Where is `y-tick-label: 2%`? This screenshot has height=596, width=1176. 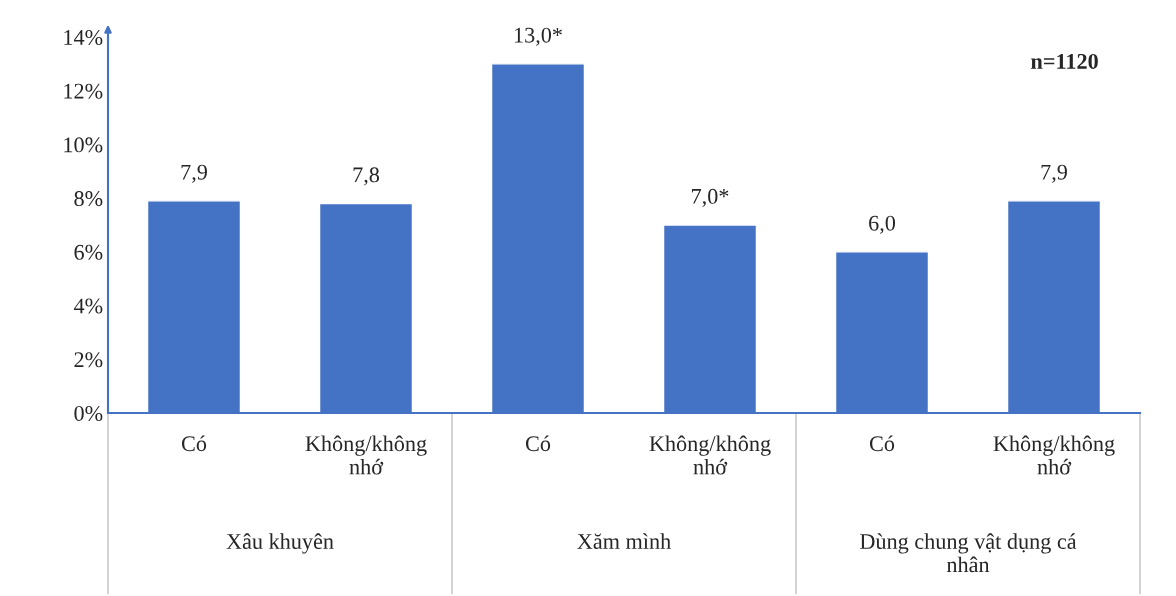 y-tick-label: 2% is located at coordinates (88, 360).